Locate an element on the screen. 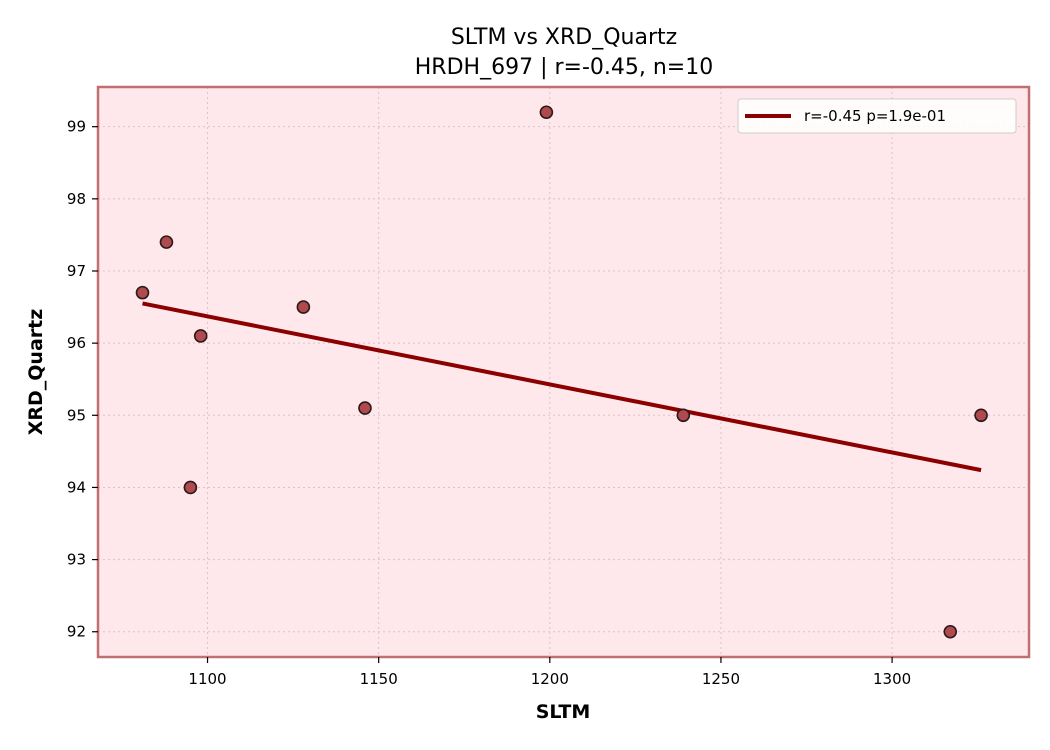 The height and width of the screenshot is (750, 1050). y-tick-label: 94 is located at coordinates (76, 487).